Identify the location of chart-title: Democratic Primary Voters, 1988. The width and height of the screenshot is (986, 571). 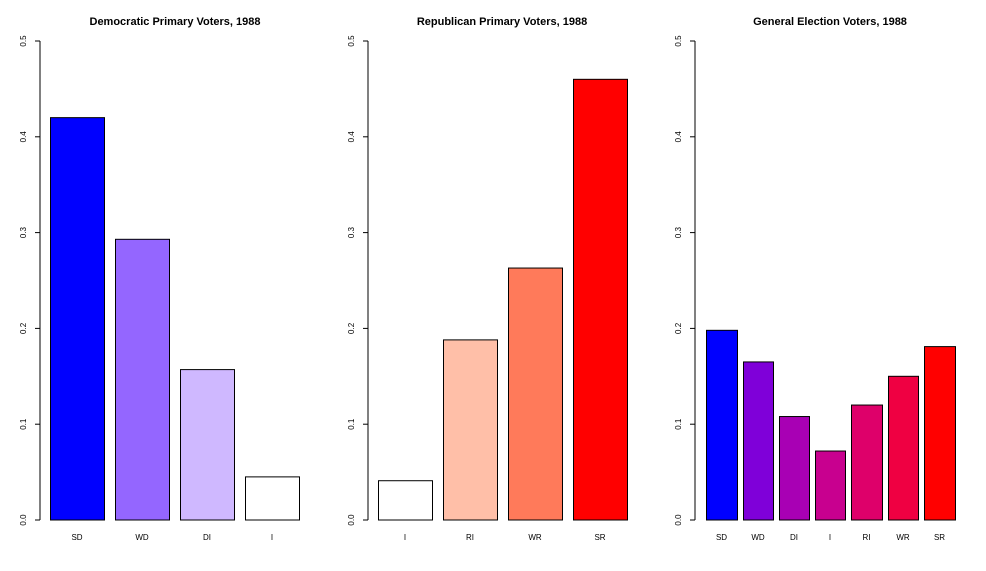
(175, 22).